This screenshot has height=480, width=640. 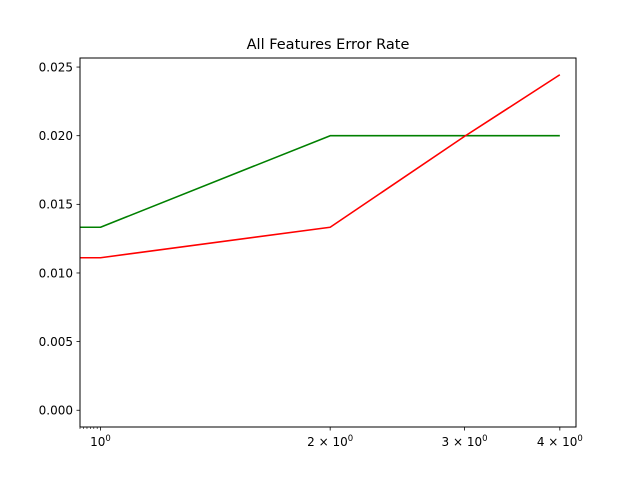 I want to click on chart-title: All Features Error Rate, so click(x=328, y=45).